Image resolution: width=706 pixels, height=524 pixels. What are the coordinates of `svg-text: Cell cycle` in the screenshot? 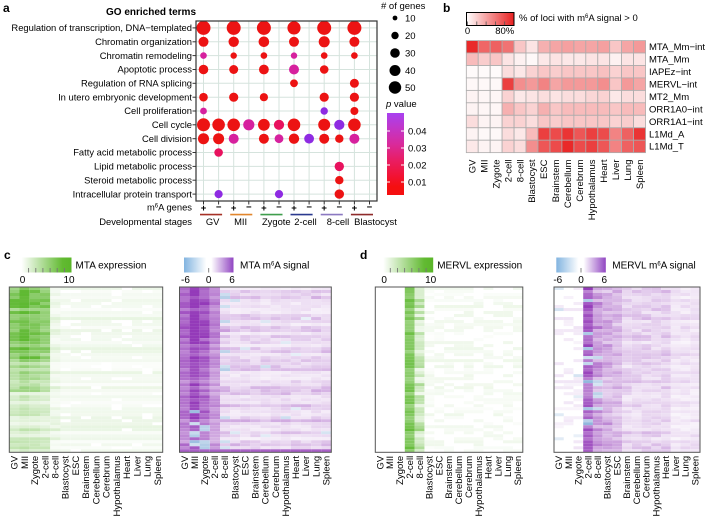 It's located at (172, 124).